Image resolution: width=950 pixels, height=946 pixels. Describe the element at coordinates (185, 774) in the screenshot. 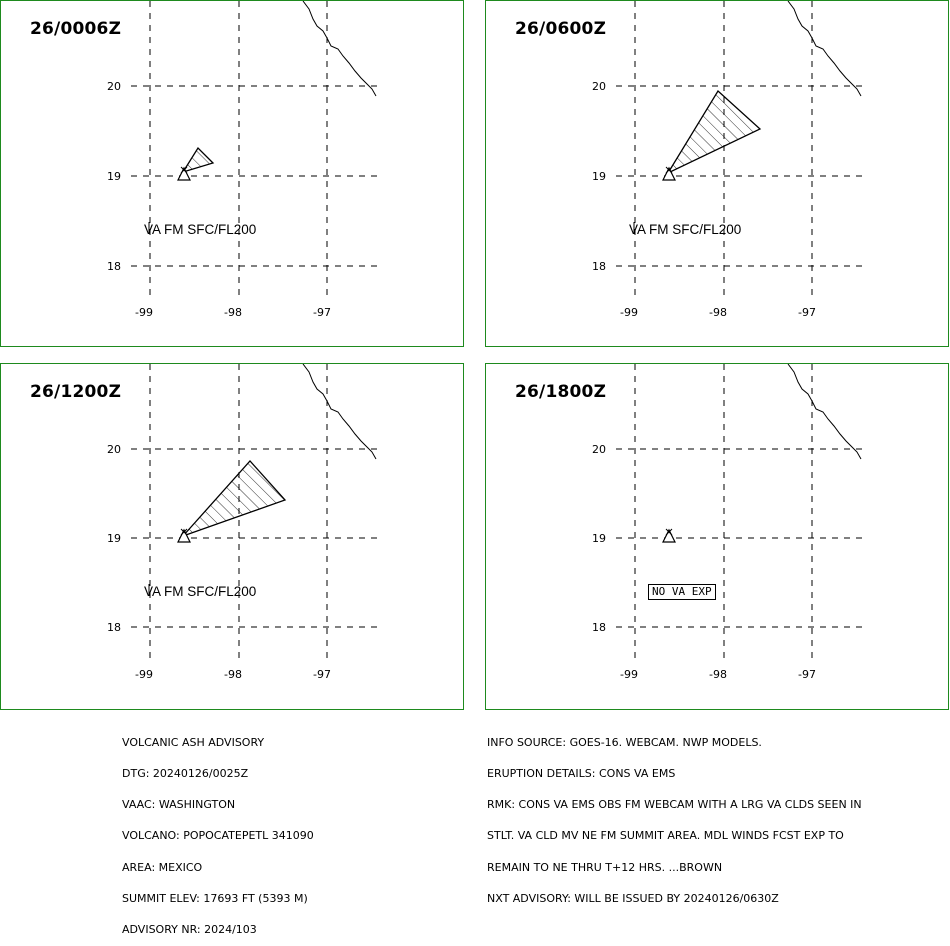

I see `advisory-dtg: DTG: 20240126/0025Z` at that location.